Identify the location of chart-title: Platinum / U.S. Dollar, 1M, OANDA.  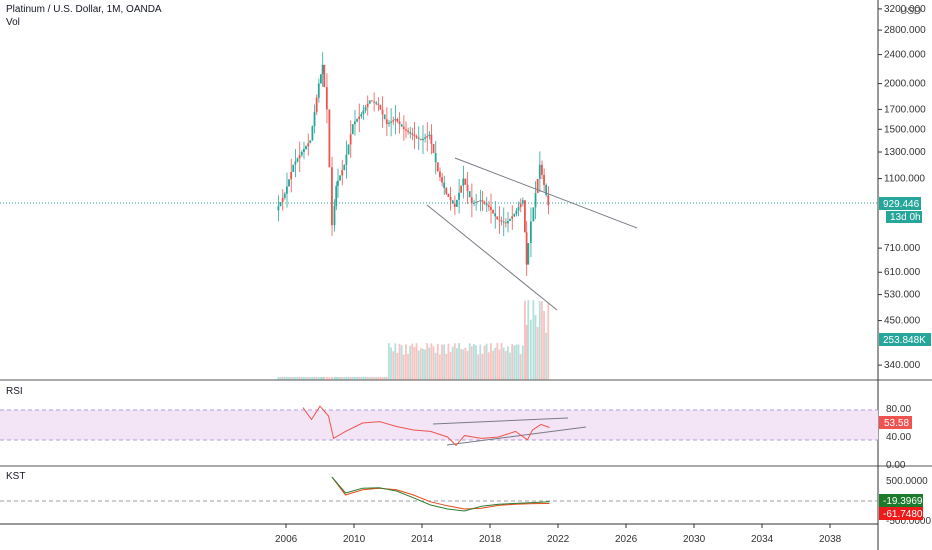
(84, 9).